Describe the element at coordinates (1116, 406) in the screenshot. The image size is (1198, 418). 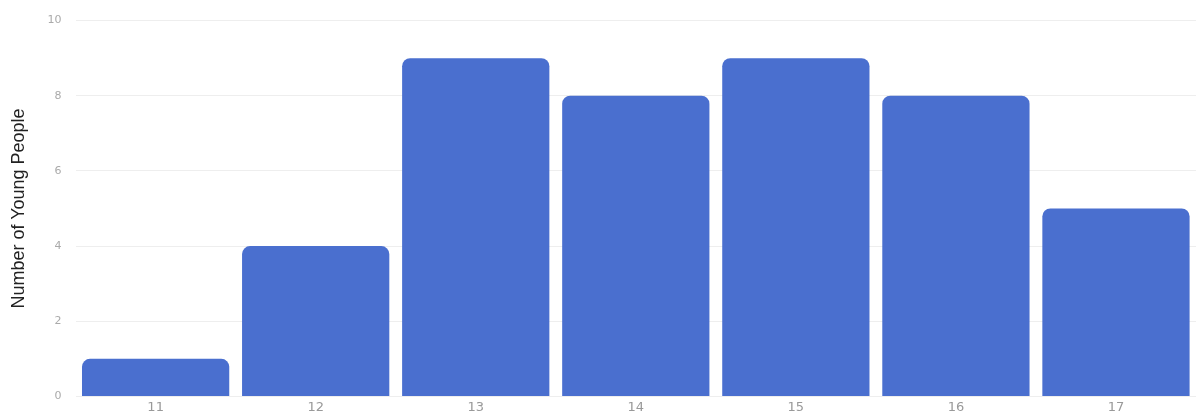
I see `x-tick-label: 17` at that location.